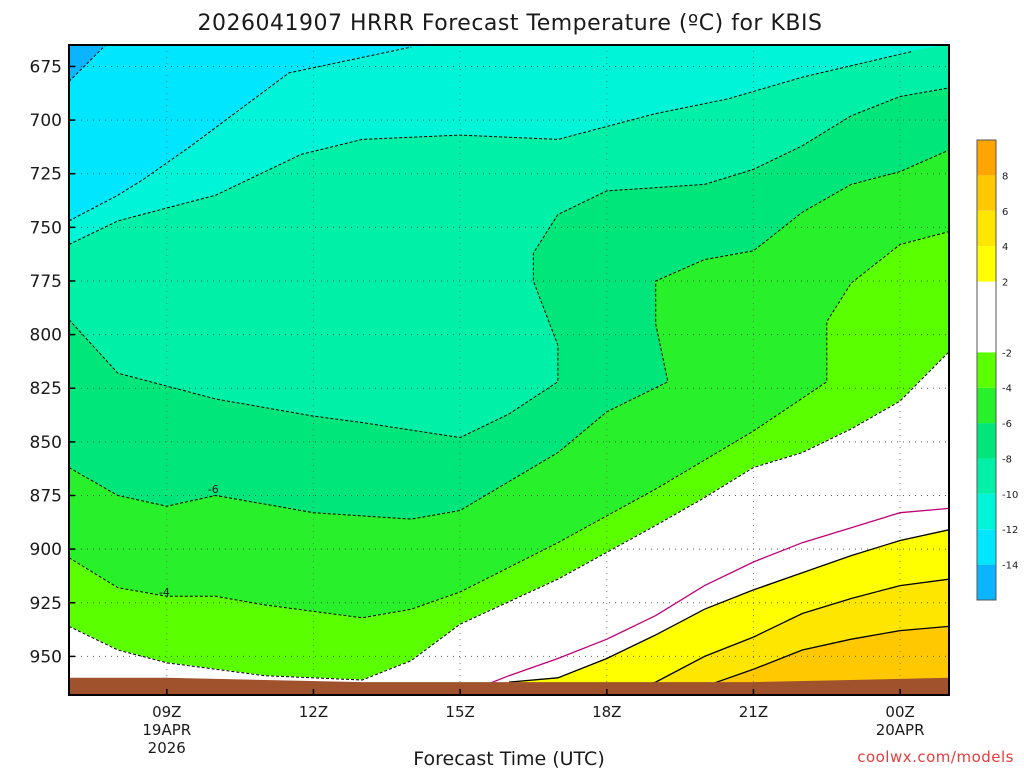  Describe the element at coordinates (1007, 459) in the screenshot. I see `colorbar-label: -8` at that location.